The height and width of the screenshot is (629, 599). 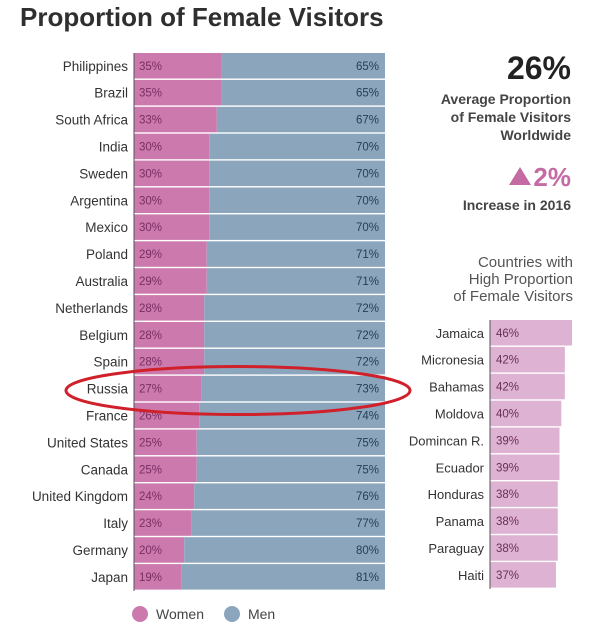 I want to click on bar-women-germany, so click(x=159, y=550).